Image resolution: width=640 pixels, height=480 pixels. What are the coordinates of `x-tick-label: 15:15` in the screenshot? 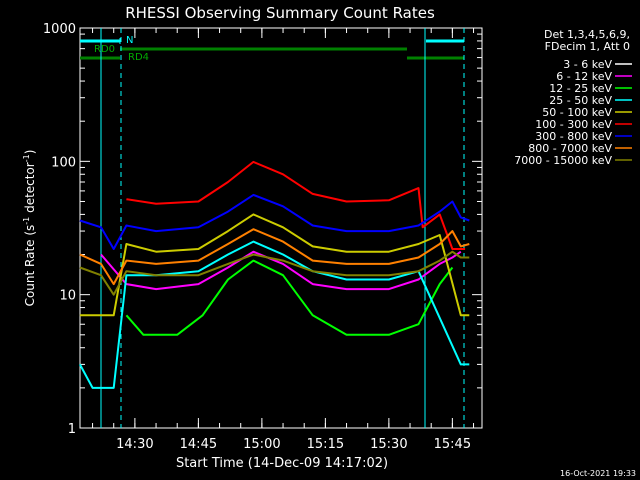 It's located at (325, 444).